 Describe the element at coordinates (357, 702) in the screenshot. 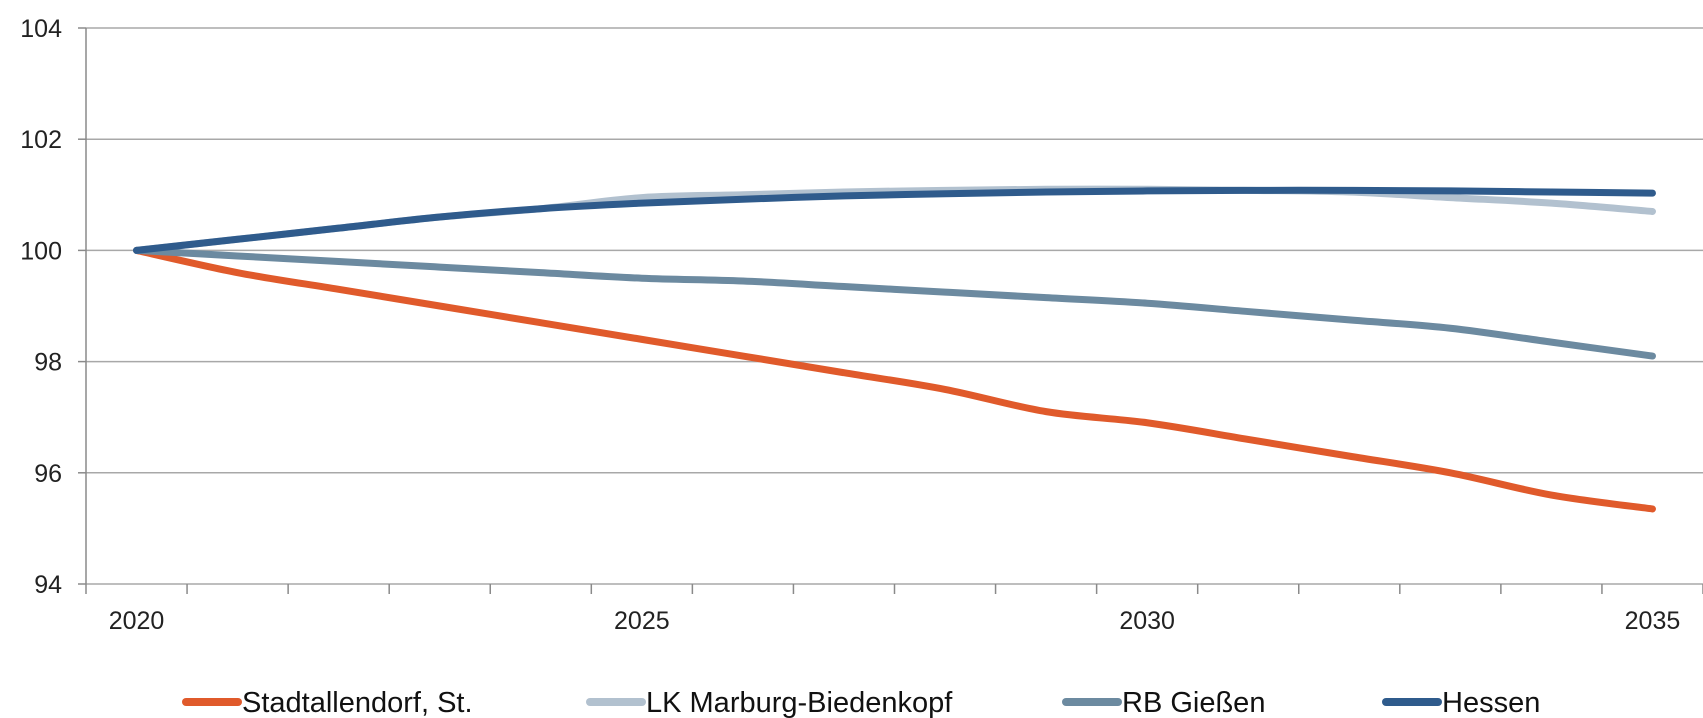

I see `legend-label: Stadtallendorf, St.` at that location.